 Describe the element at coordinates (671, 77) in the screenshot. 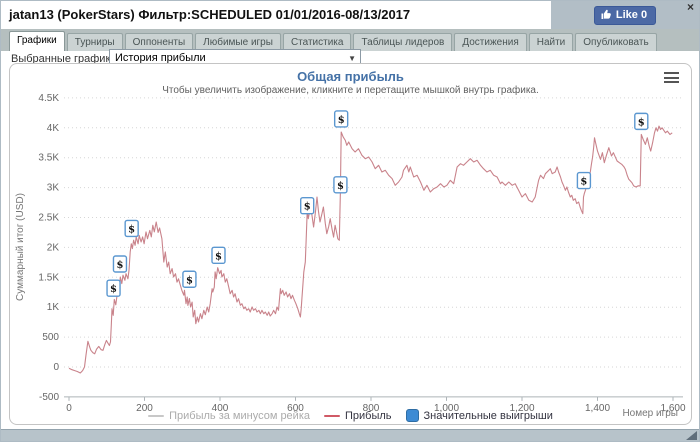

I see `chart-menu-icon` at that location.